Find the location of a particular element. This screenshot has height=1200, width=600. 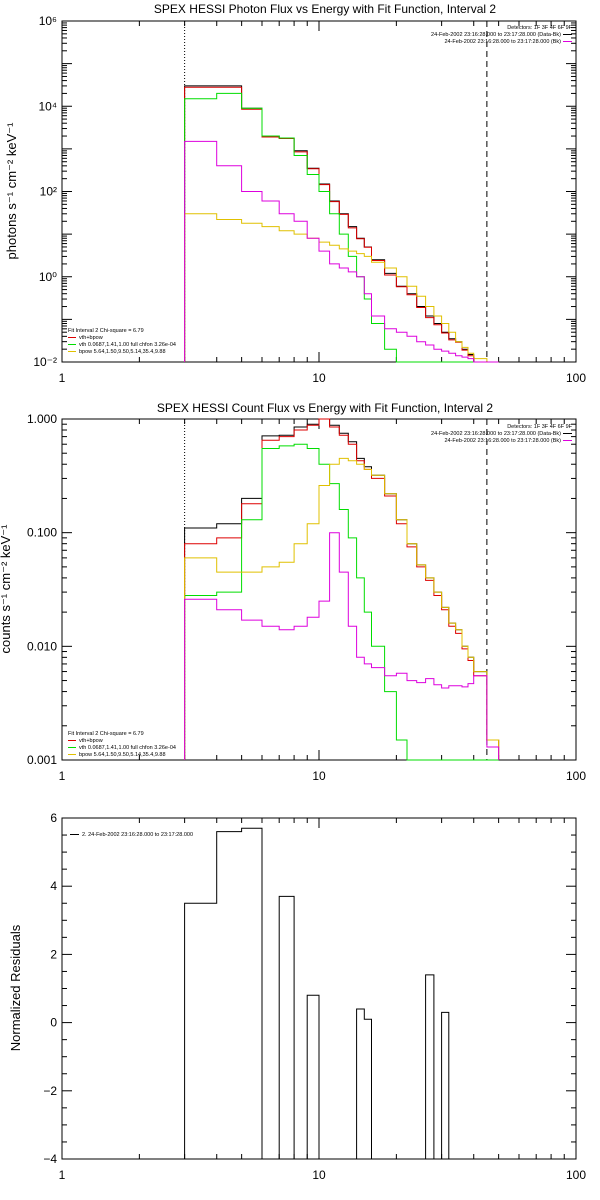

count-flux-vlines is located at coordinates (336, 589).